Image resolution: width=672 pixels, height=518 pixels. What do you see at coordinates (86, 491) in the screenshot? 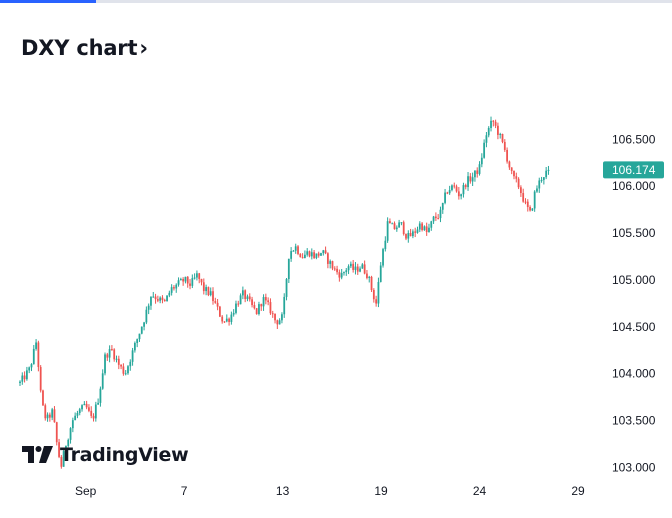
I see `x-tick-label: Sep` at bounding box center [86, 491].